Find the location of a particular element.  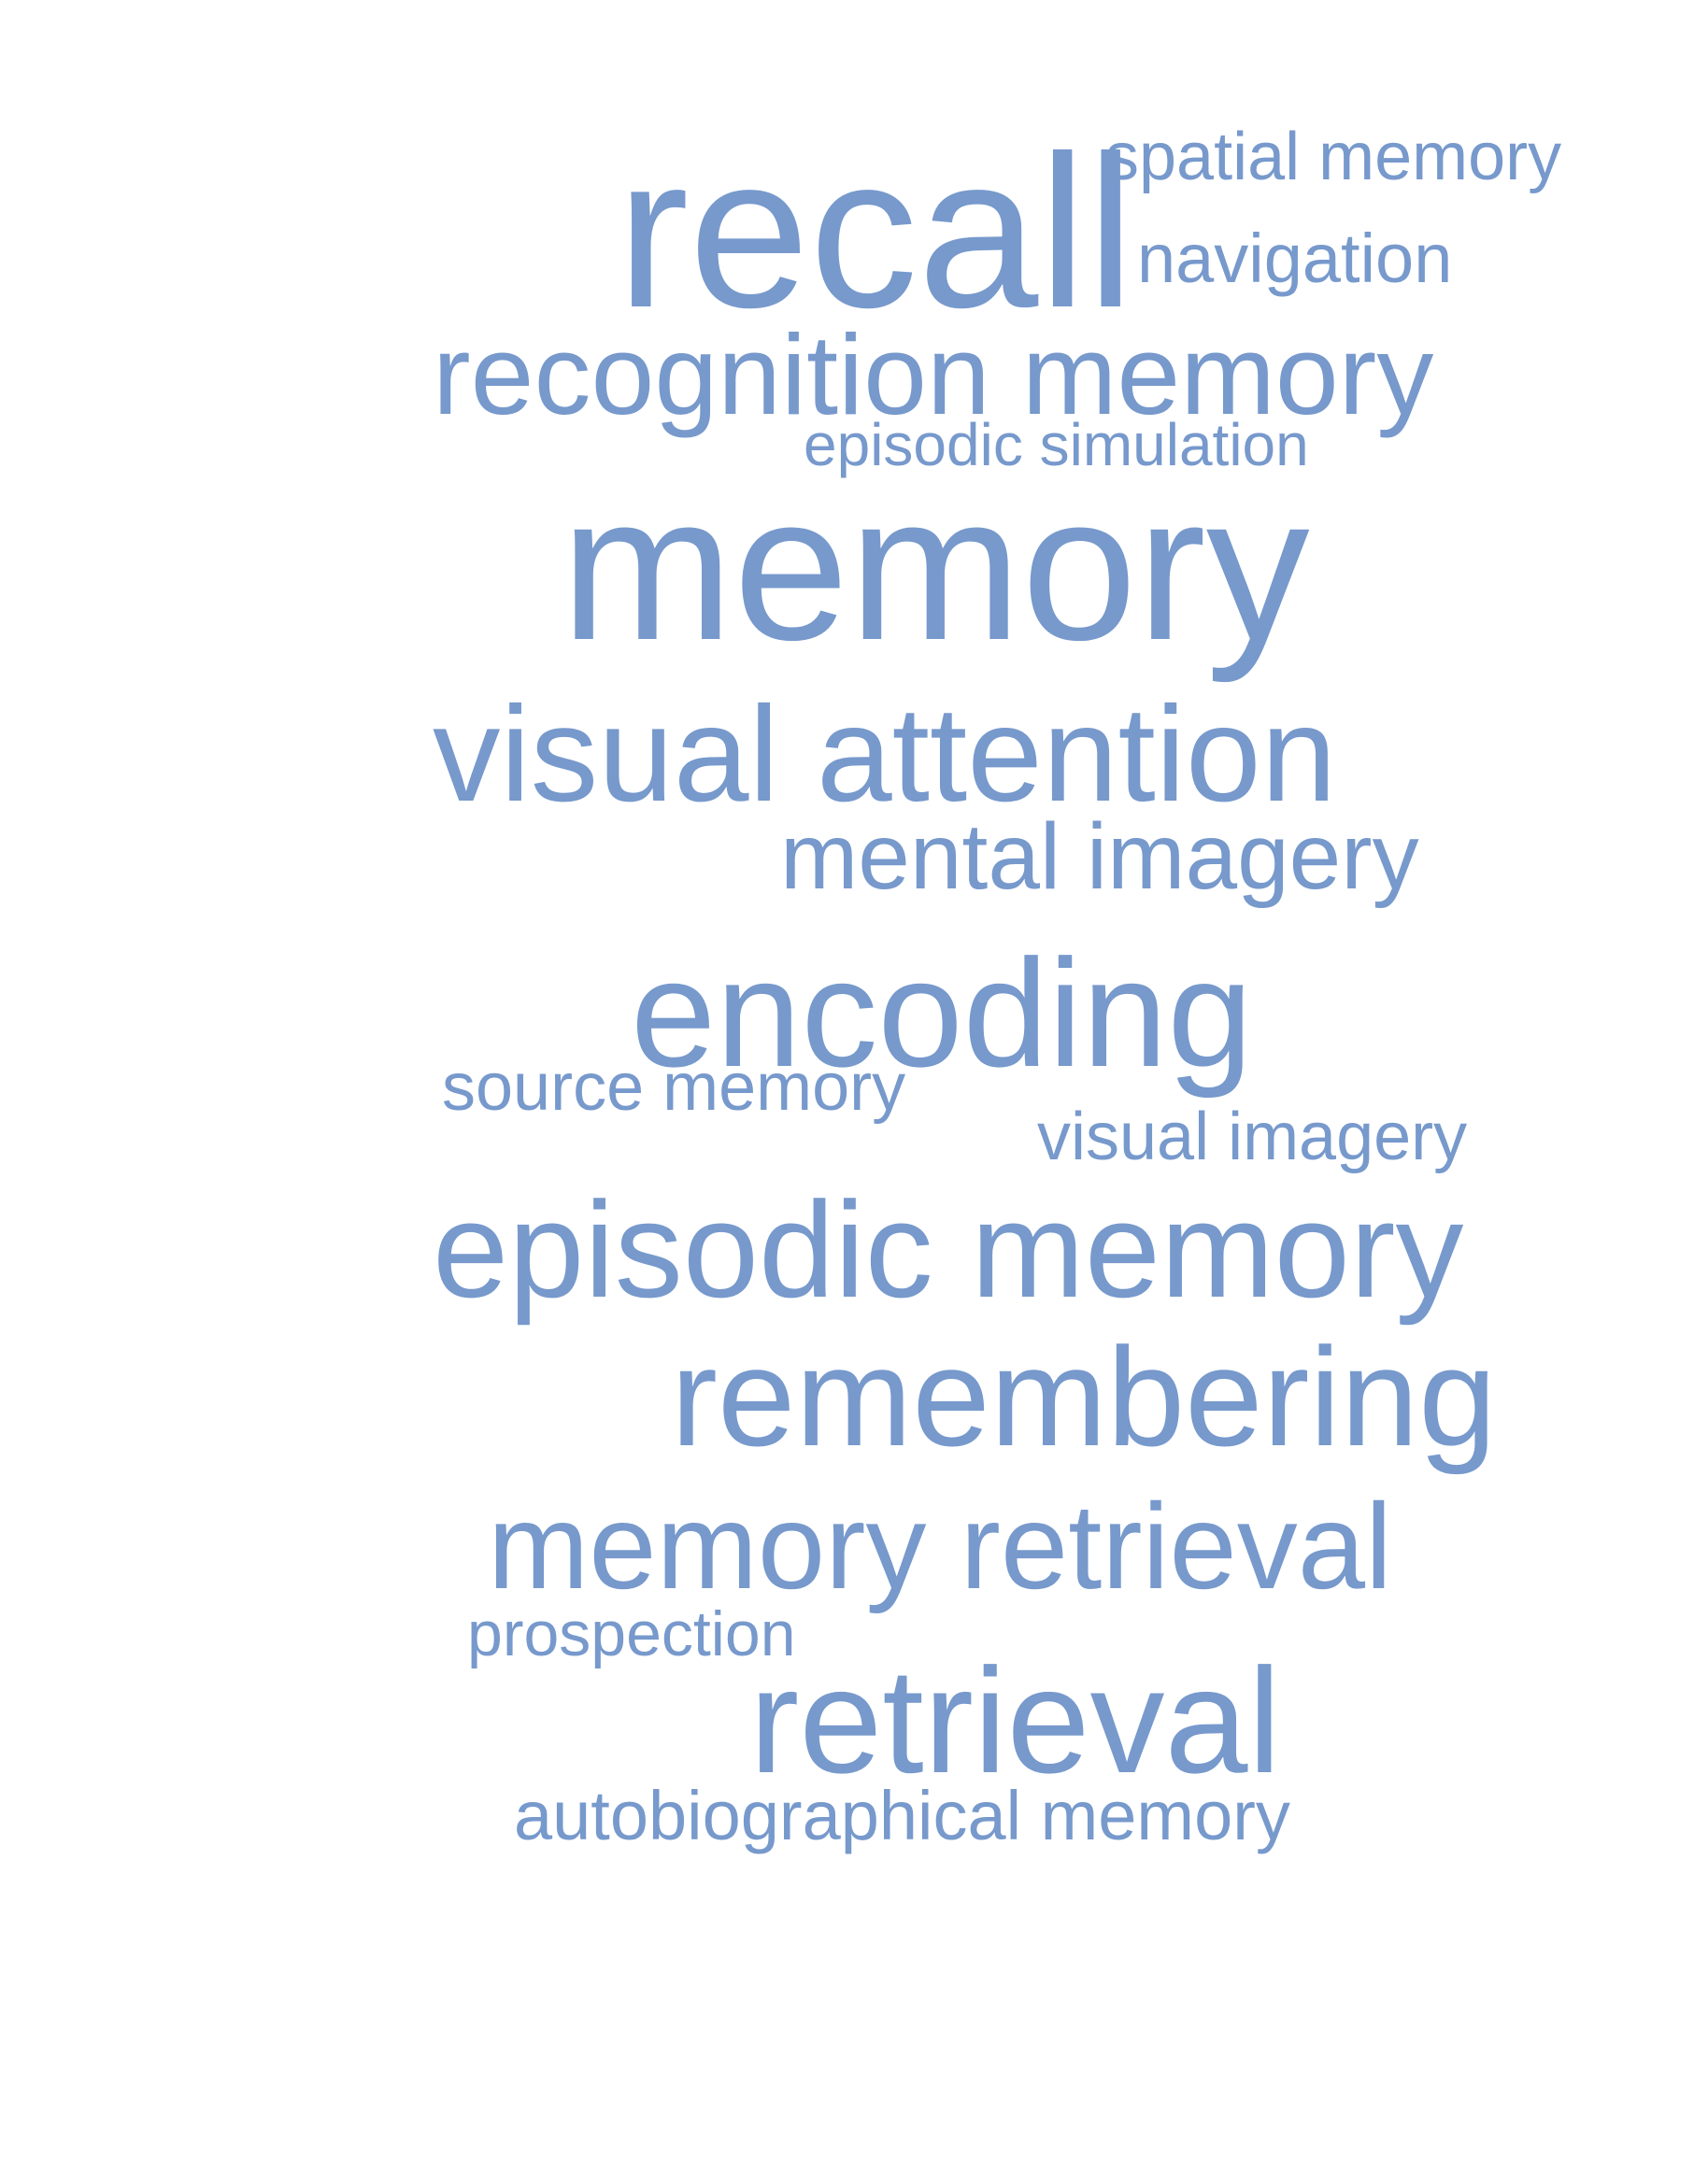

word-spatial-memory: spatial memory is located at coordinates (1333, 157).